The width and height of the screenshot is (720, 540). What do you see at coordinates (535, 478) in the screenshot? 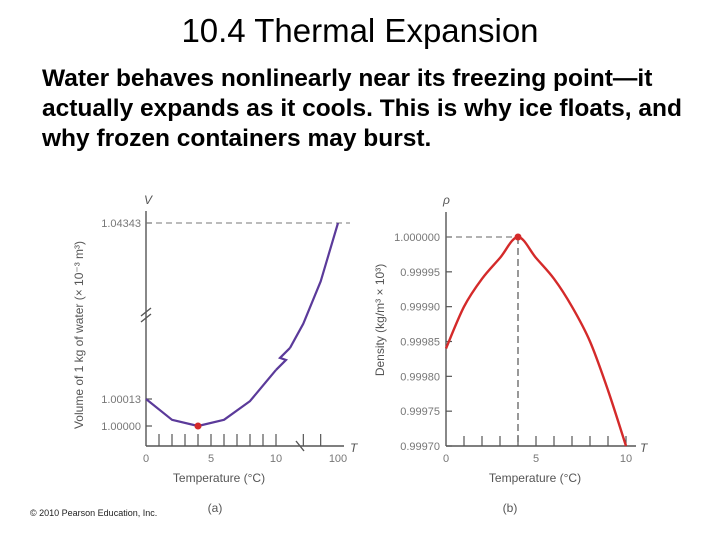
I see `chart-b-x-axis-label: Temperature (°C)` at bounding box center [535, 478].